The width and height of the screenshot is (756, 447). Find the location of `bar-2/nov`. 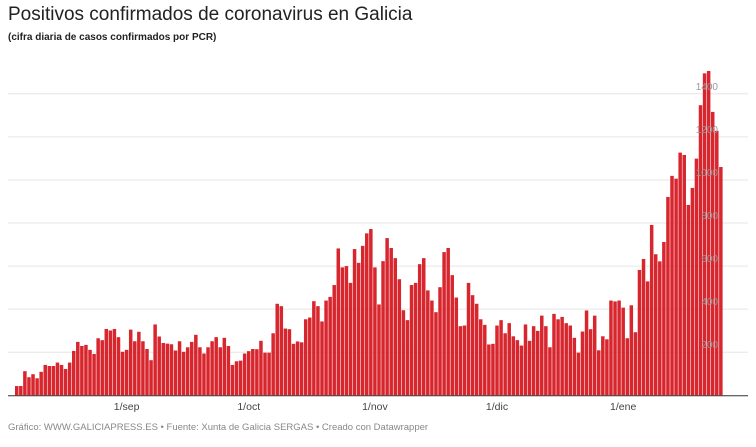

bar-2/nov is located at coordinates (379, 350).